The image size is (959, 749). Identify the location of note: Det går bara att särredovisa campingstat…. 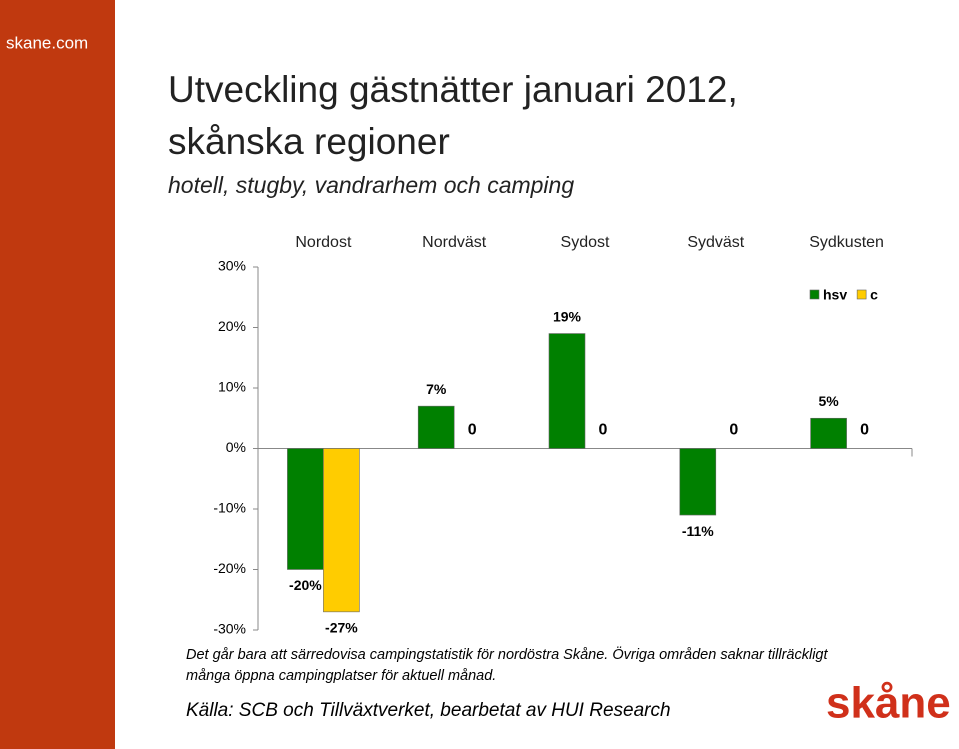
(507, 654).